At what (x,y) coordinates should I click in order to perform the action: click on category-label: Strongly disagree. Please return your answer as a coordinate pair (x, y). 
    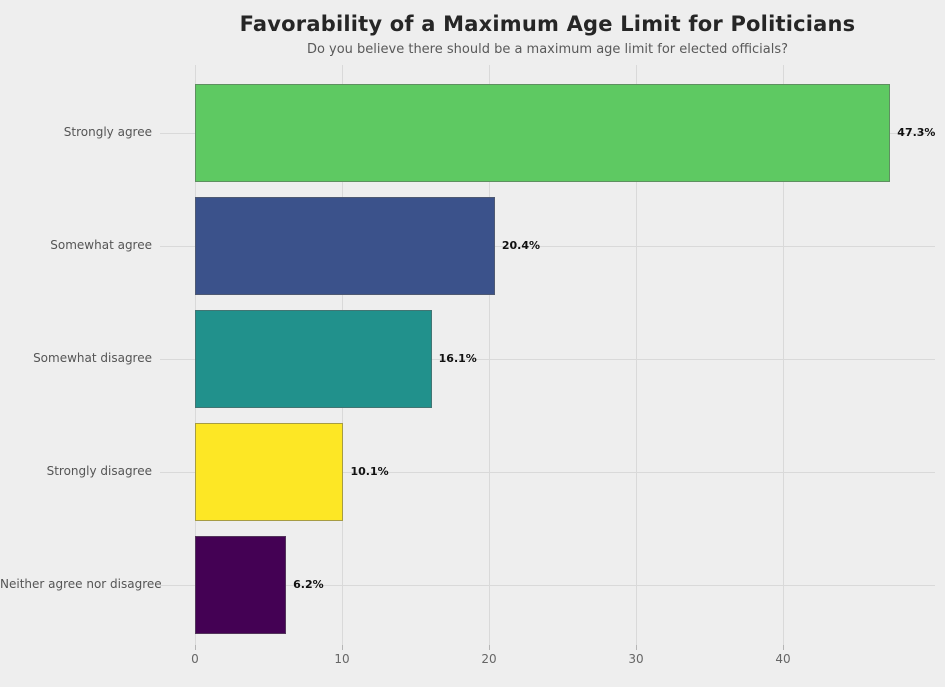
    Looking at the image, I should click on (99, 471).